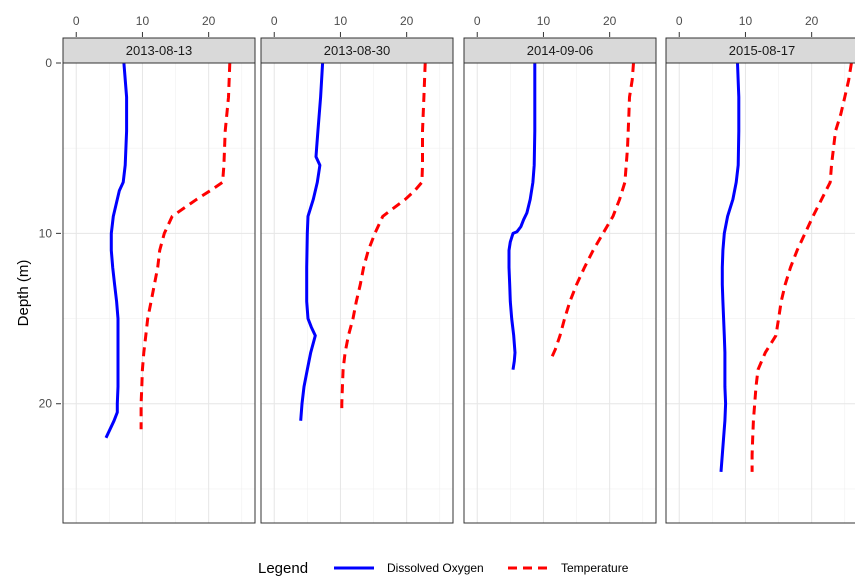  Describe the element at coordinates (283, 568) in the screenshot. I see `legend-title: Legend` at that location.